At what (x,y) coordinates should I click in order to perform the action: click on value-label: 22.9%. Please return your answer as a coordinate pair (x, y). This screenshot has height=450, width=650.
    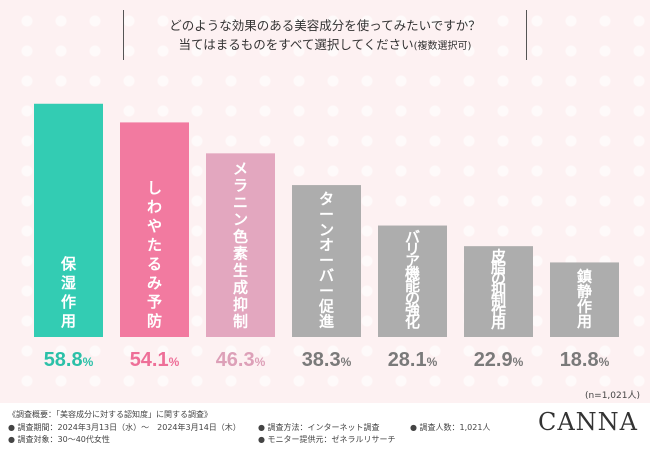
    Looking at the image, I should click on (499, 360).